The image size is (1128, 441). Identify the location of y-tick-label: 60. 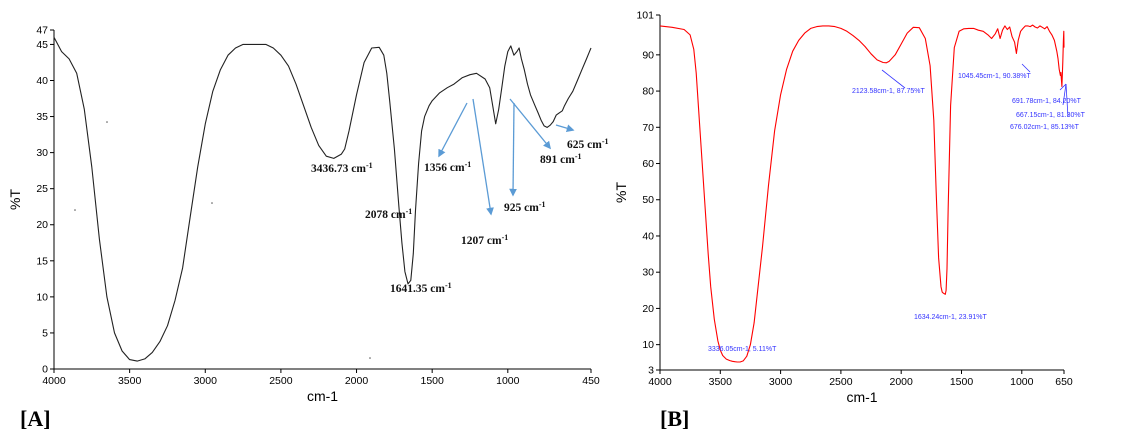
(648, 164).